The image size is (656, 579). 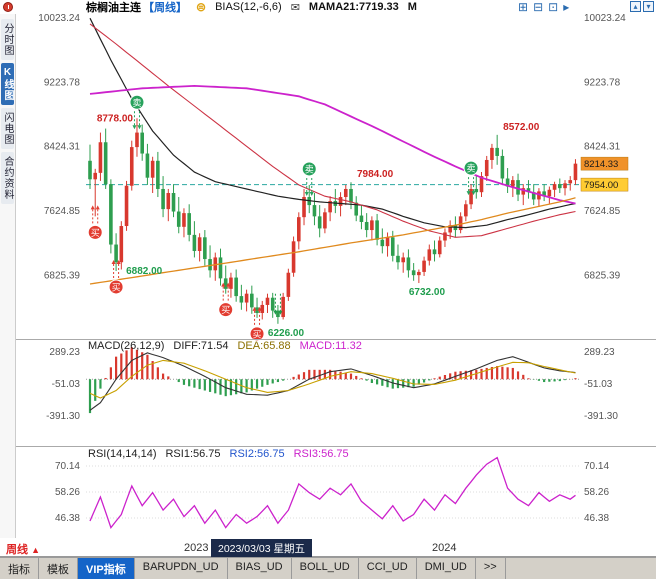 What do you see at coordinates (444, 548) in the screenshot?
I see `year-label-2024: 2024` at bounding box center [444, 548].